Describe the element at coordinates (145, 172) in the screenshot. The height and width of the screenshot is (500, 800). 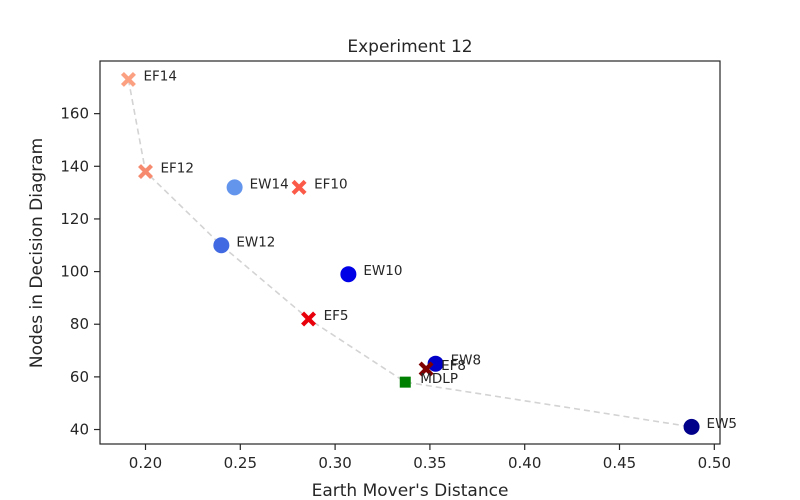
I see `point-marker-ef12` at that location.